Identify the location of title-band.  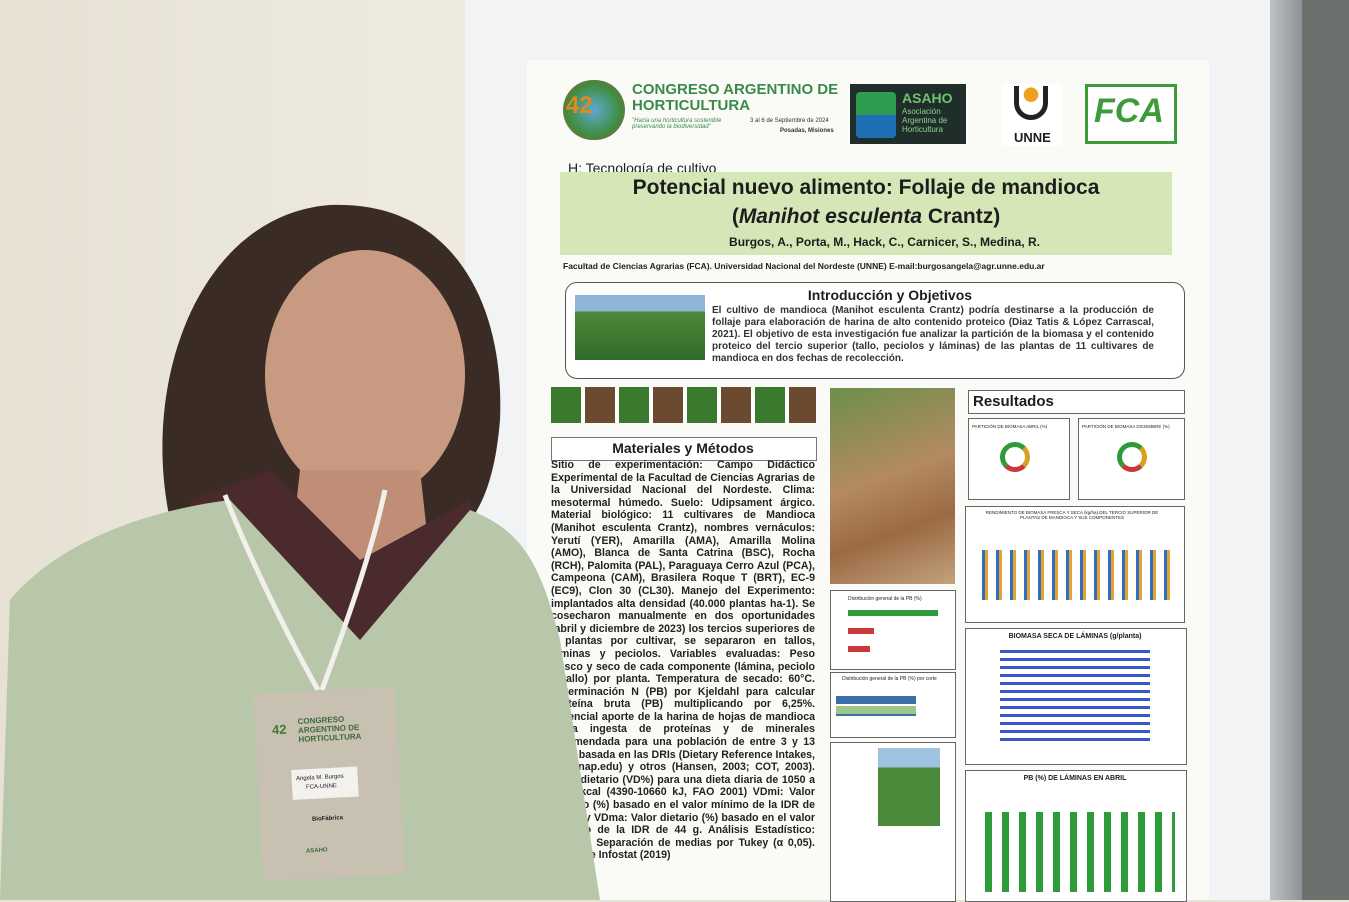
(866, 213).